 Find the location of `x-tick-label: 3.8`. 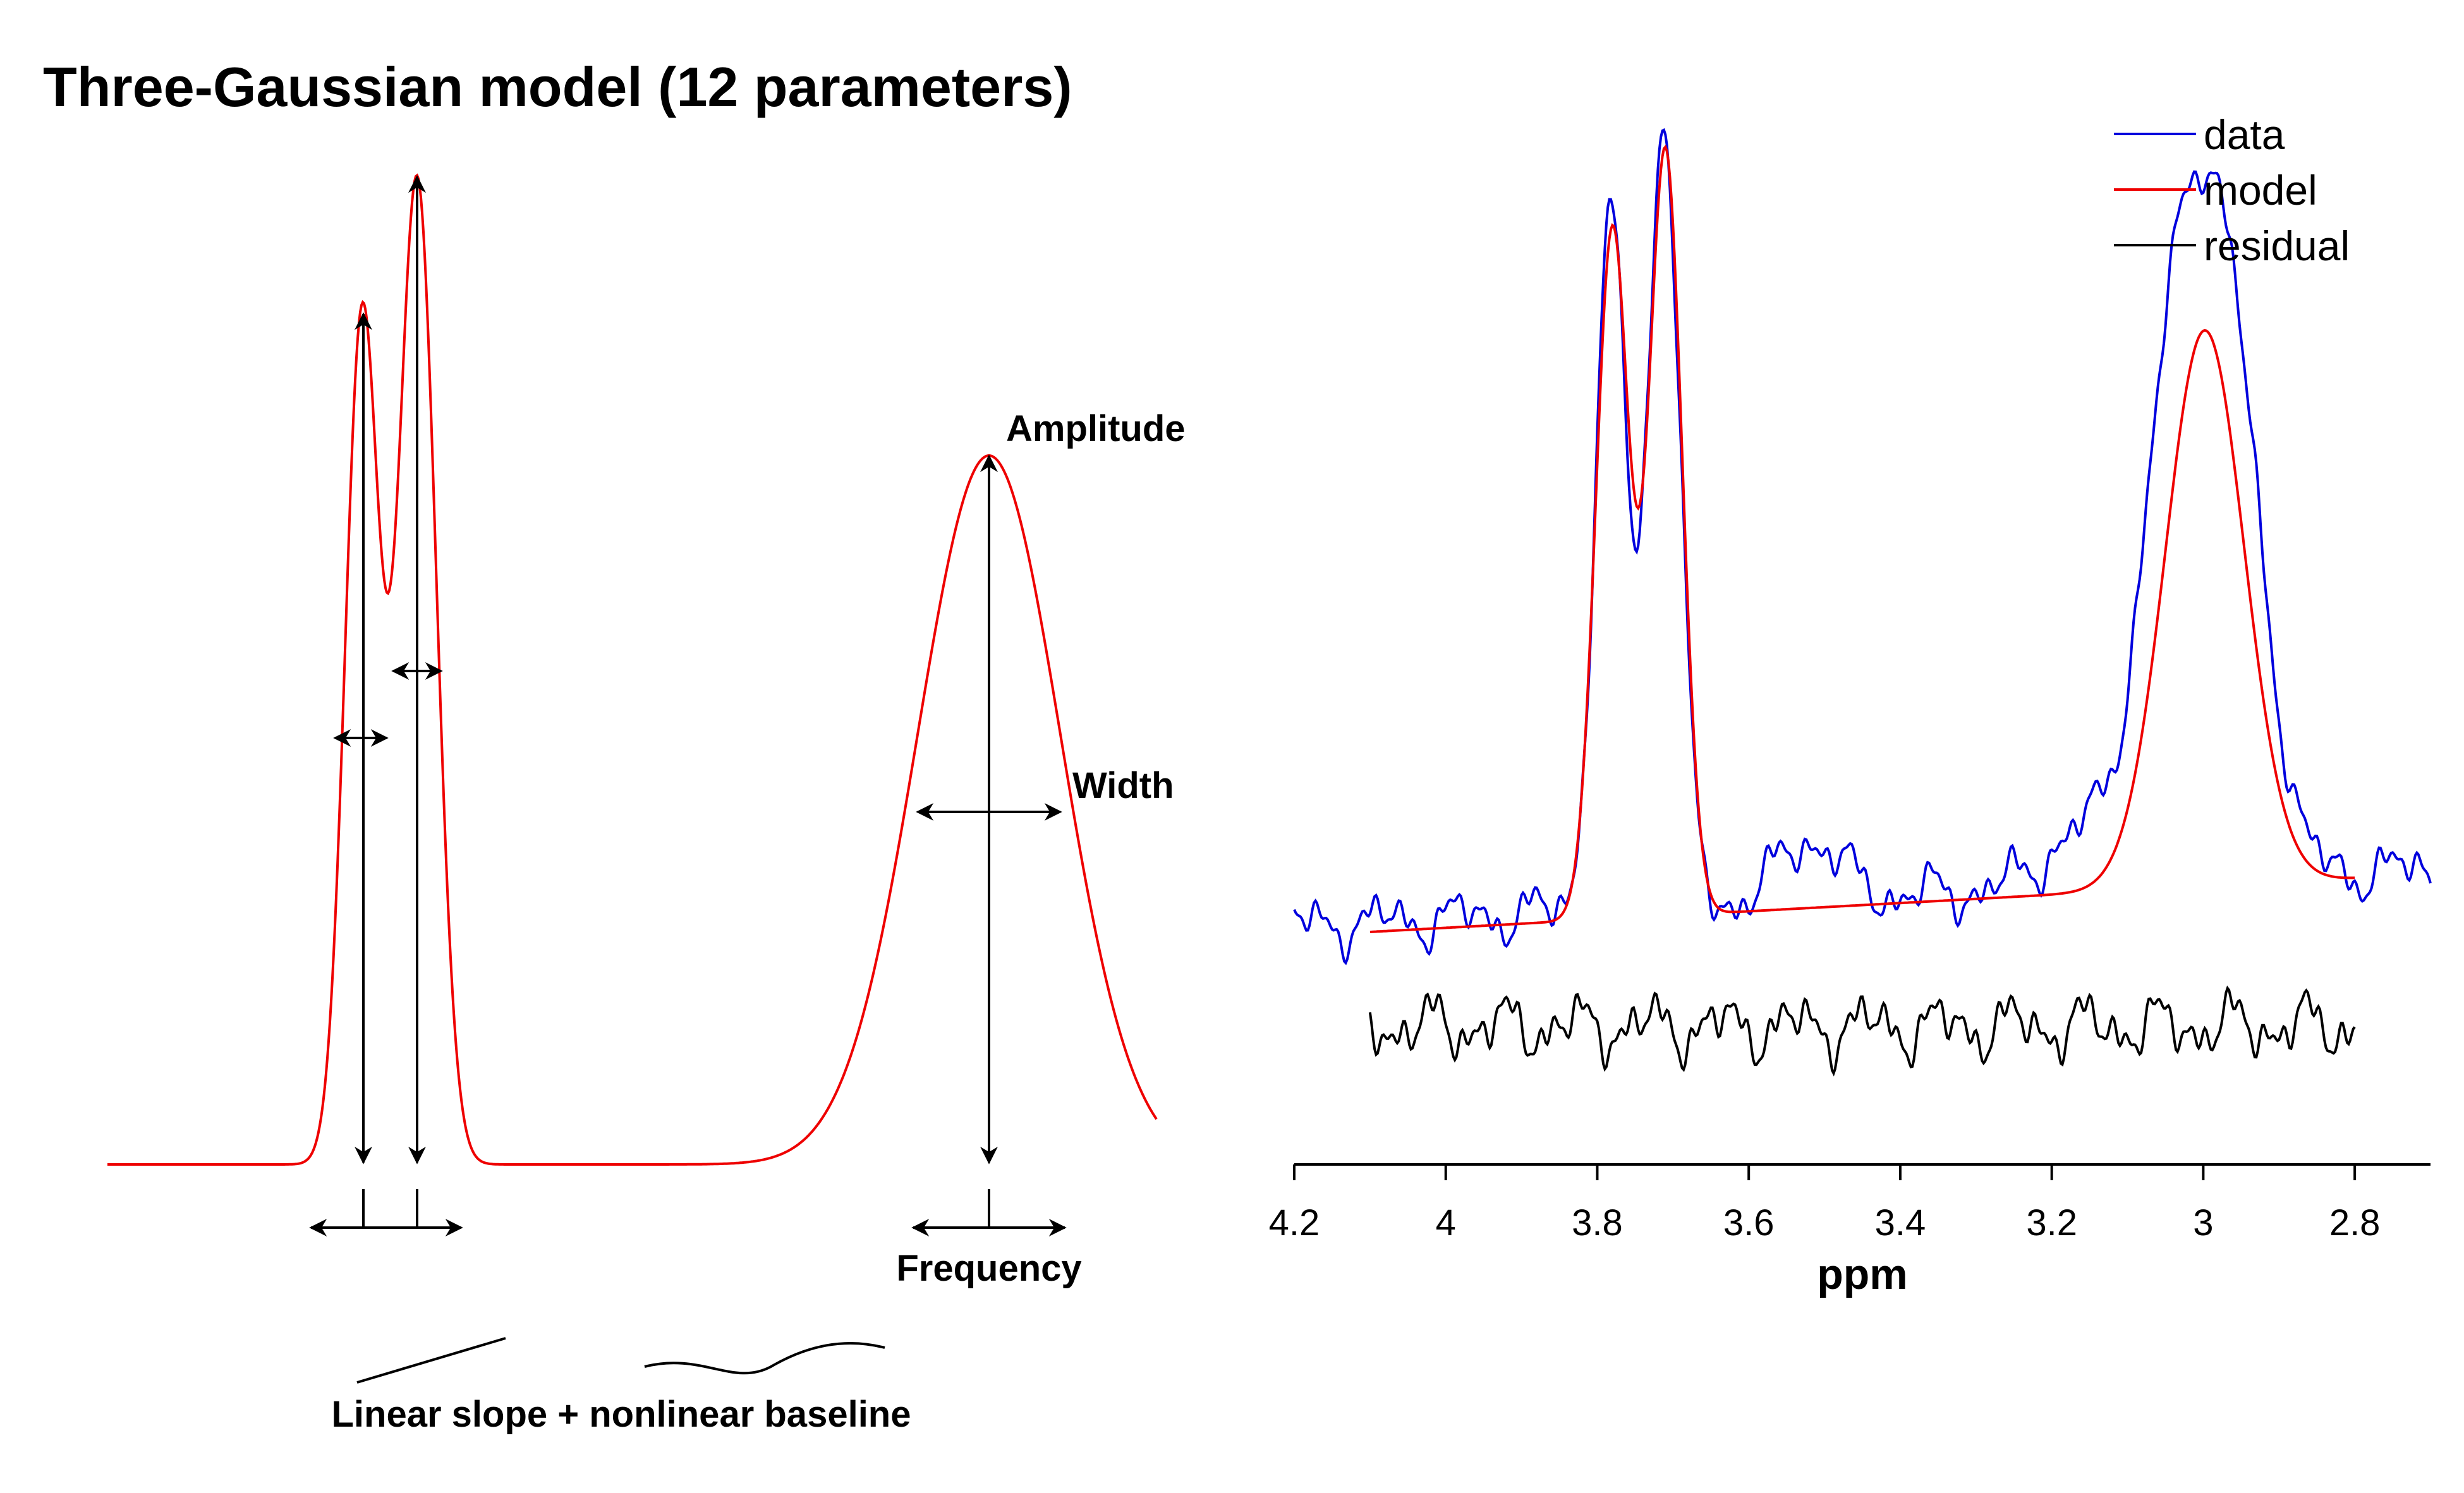

x-tick-label: 3.8 is located at coordinates (1597, 1223).